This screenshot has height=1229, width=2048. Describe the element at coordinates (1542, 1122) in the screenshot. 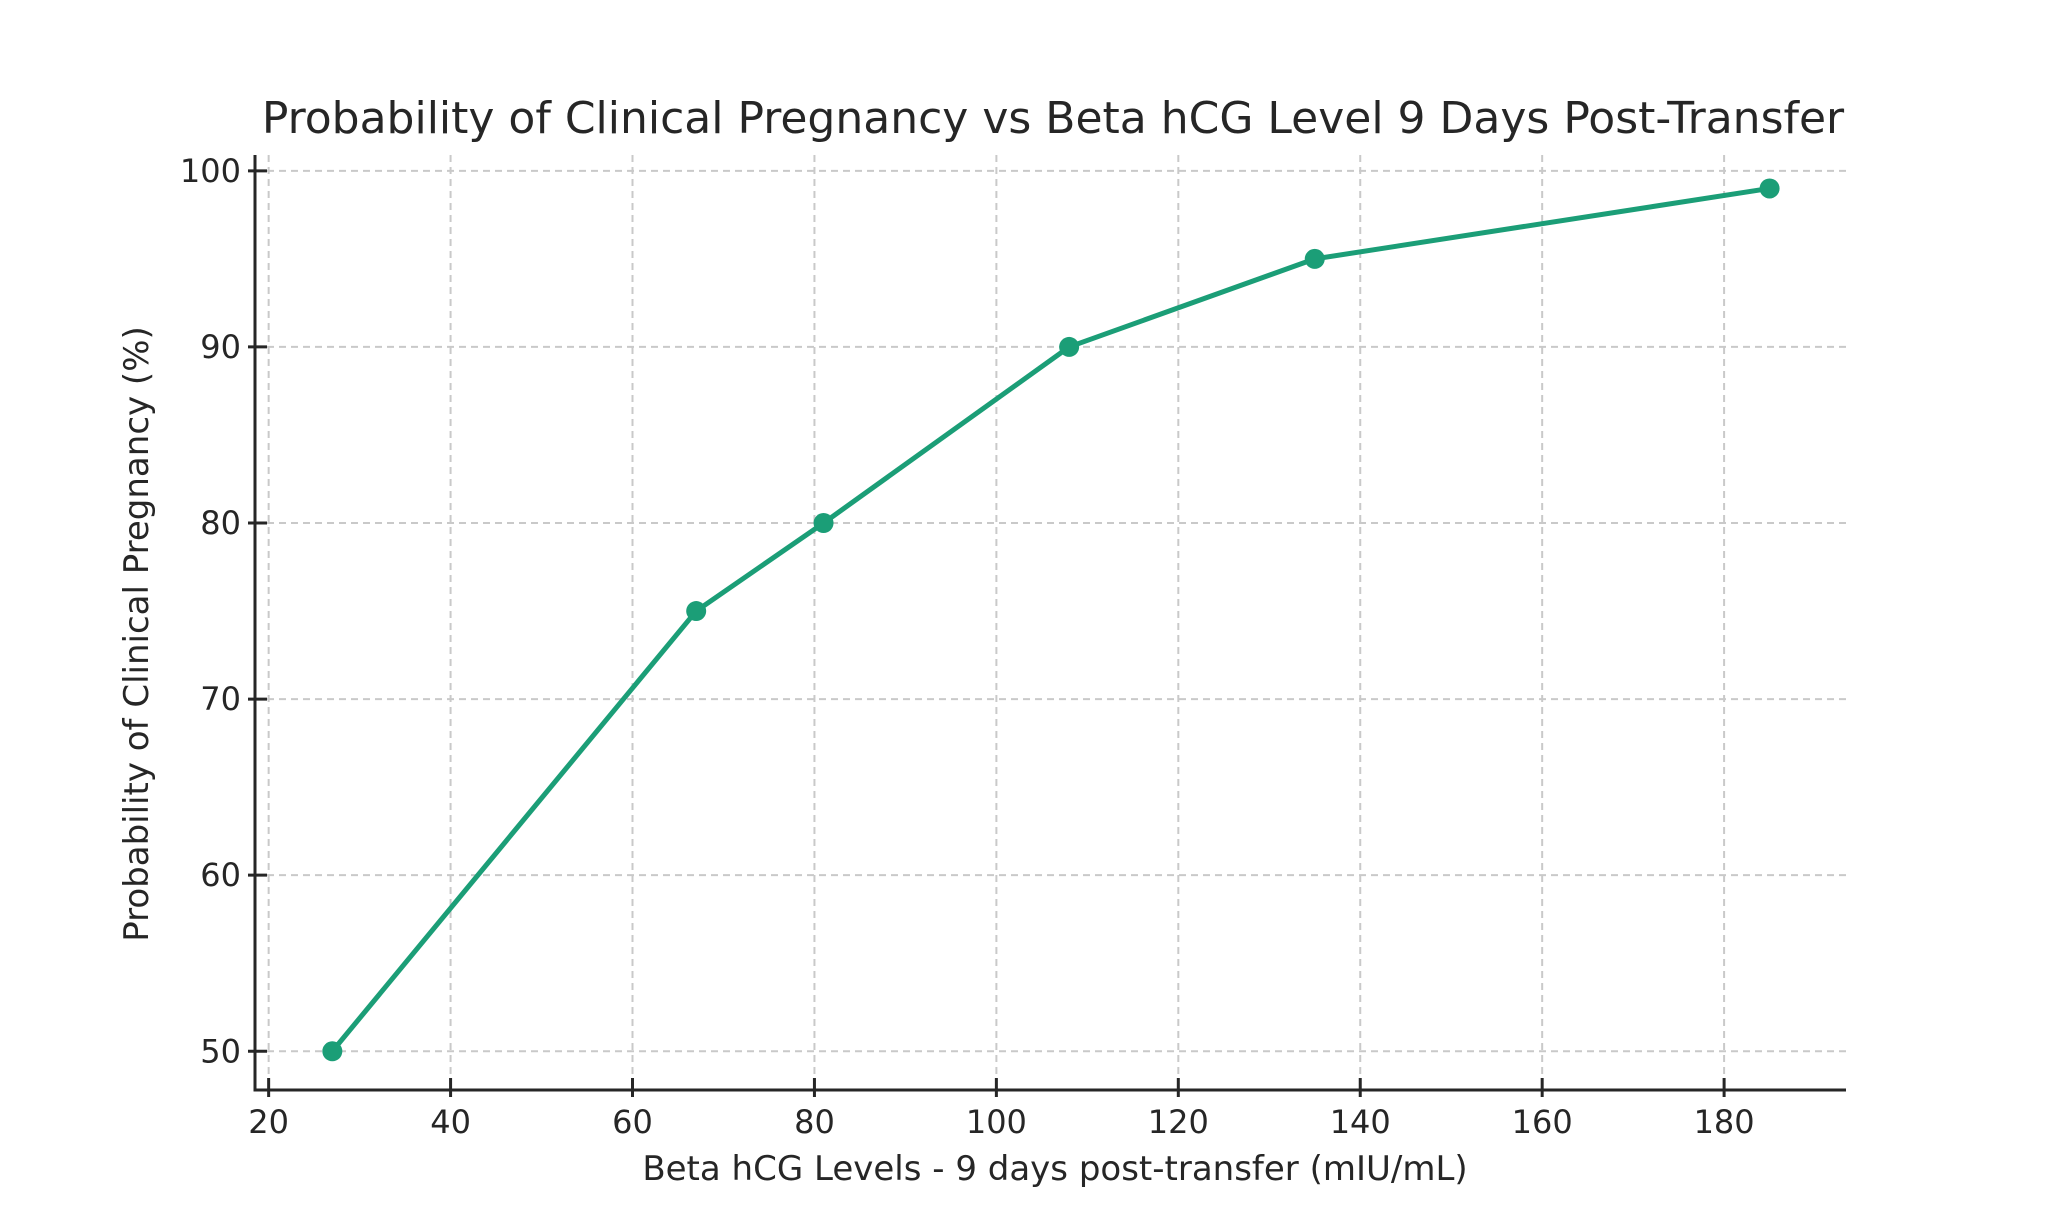

I see `x-tick-label: 160` at that location.